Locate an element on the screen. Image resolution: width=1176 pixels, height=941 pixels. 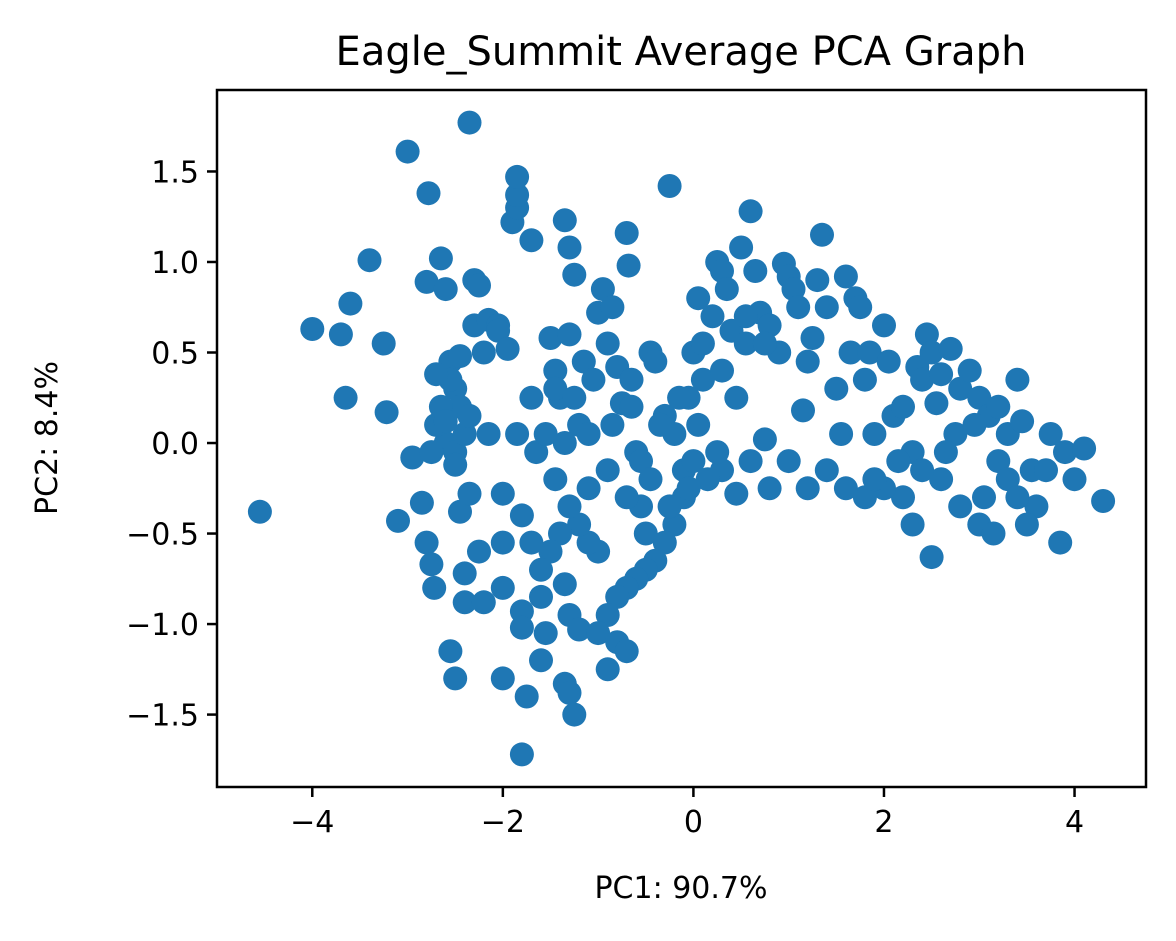
y-tick-label: −1.0 is located at coordinates (162, 625).